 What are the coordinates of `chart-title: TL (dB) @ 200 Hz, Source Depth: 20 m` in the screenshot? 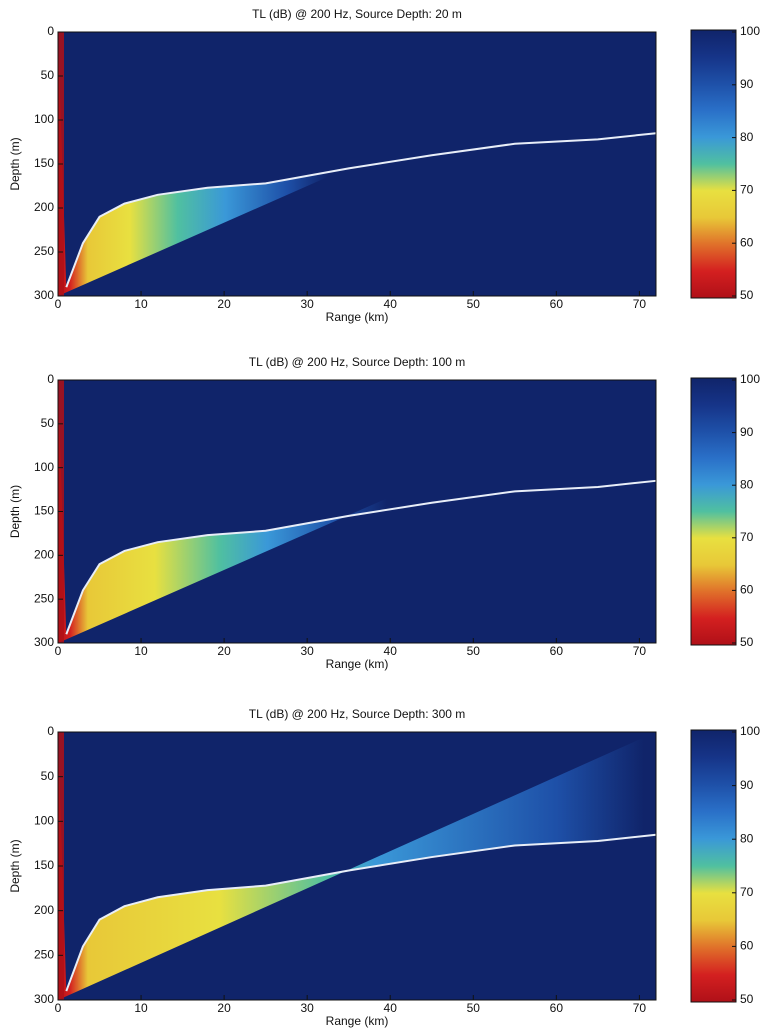 It's located at (357, 14).